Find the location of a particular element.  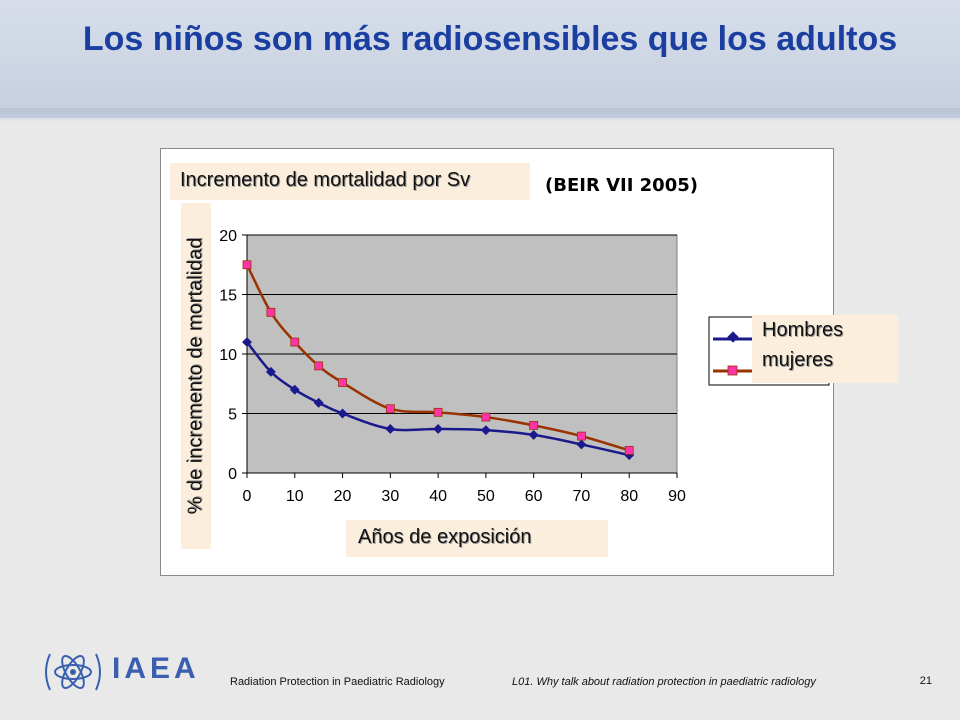

page-number: 21 is located at coordinates (925, 681).